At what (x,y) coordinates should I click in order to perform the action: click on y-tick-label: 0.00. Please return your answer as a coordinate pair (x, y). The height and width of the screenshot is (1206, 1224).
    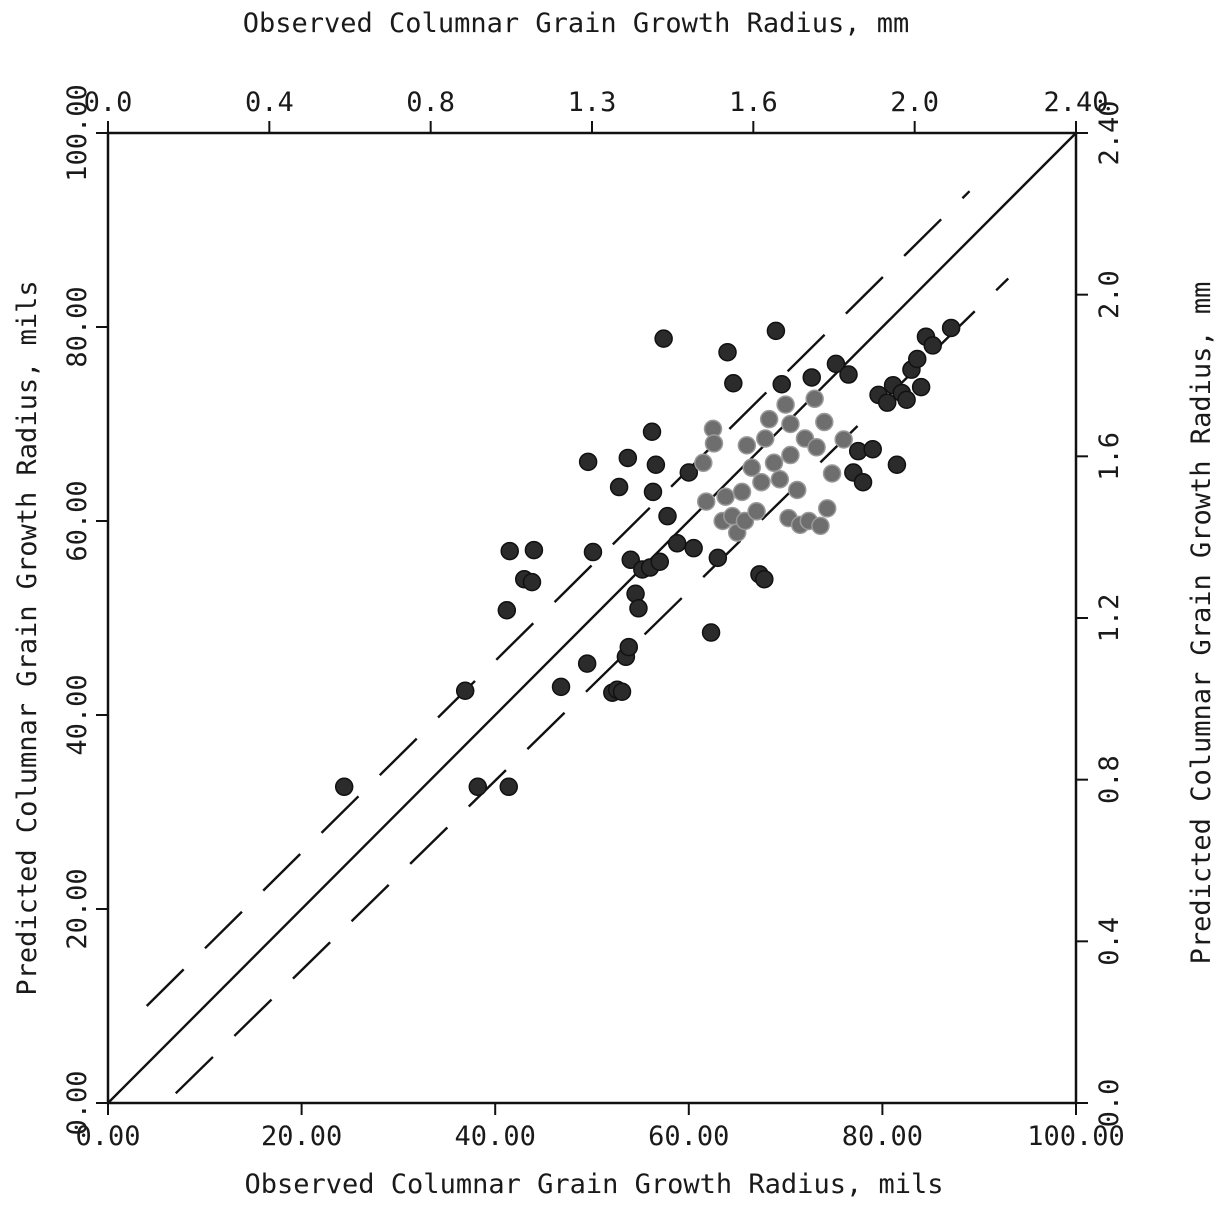
    Looking at the image, I should click on (77, 1102).